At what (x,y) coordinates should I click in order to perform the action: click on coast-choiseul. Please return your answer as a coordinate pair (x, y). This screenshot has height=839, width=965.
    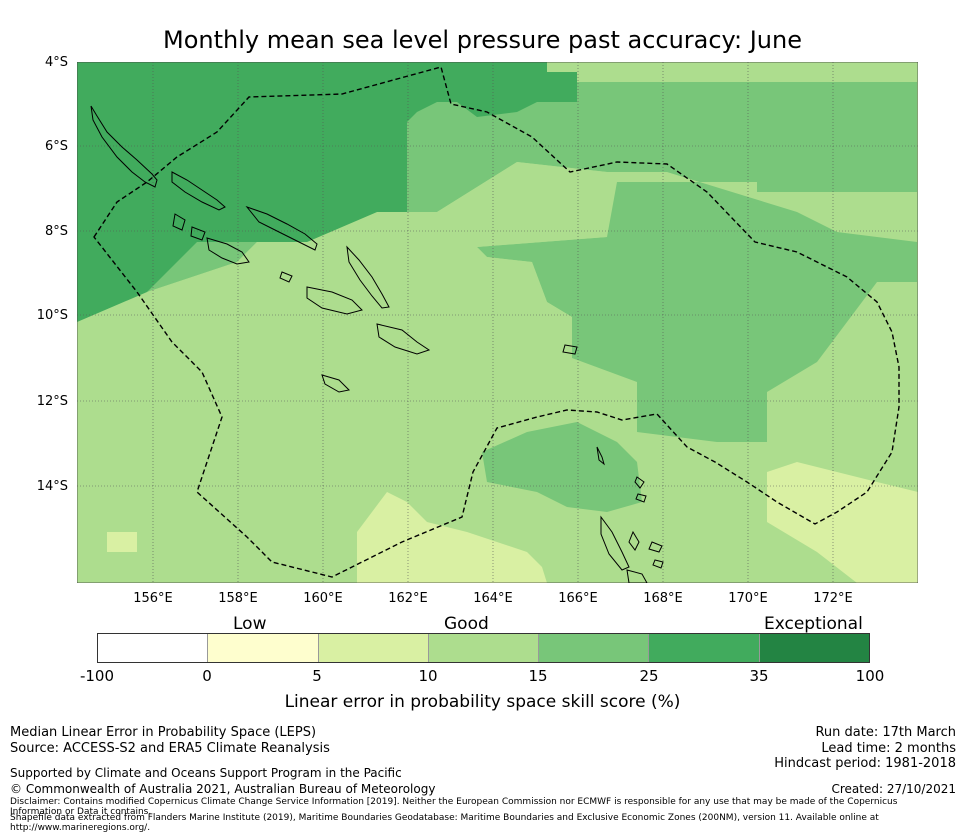
    Looking at the image, I should click on (198, 191).